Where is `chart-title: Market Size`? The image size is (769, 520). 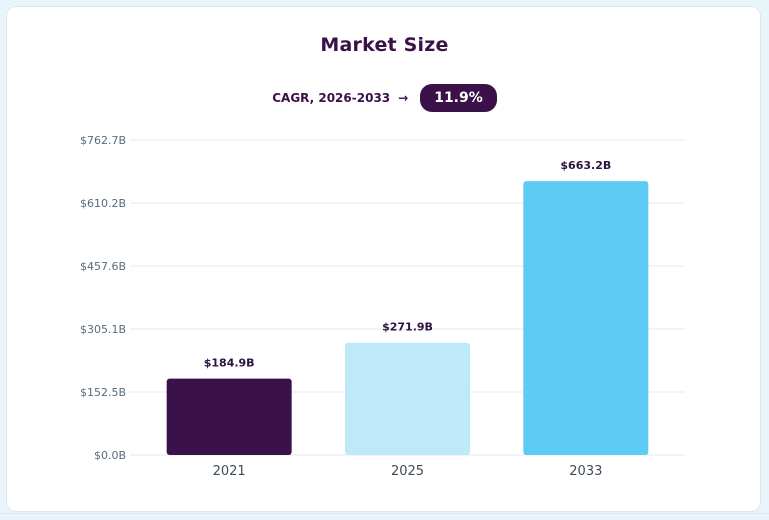 chart-title: Market Size is located at coordinates (384, 45).